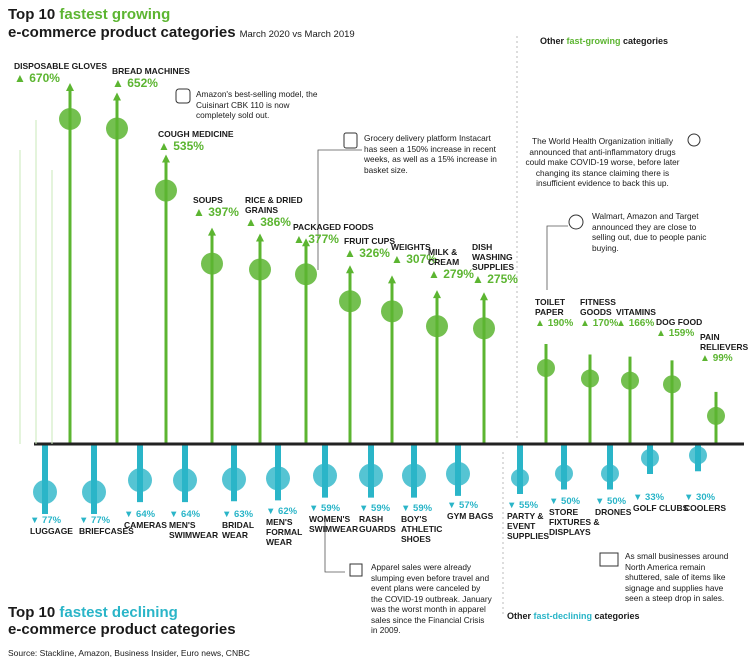 This screenshot has height=669, width=749. I want to click on shirt-icon, so click(356, 570).